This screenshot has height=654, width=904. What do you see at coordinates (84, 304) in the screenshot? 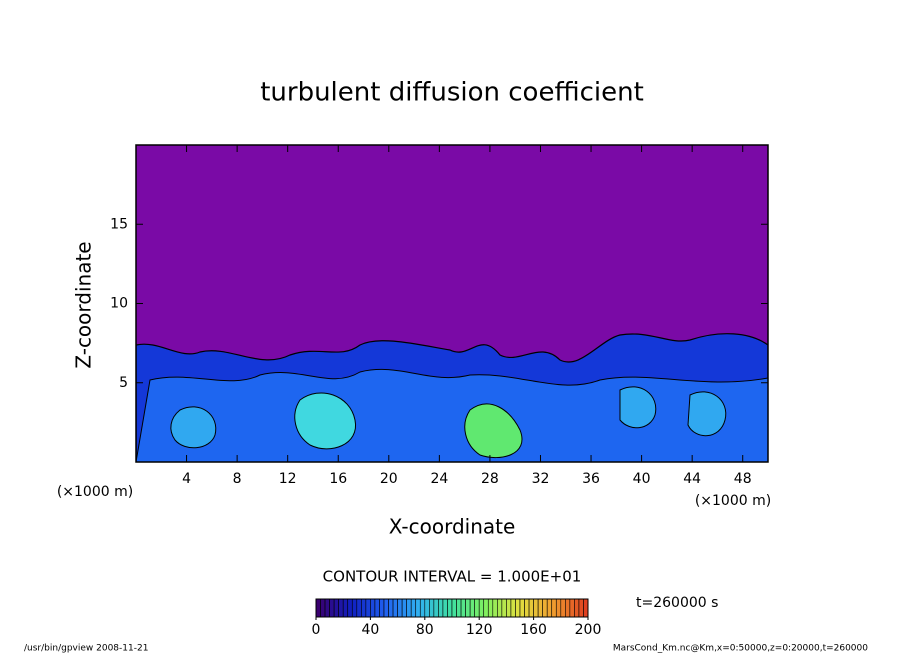
I see `y-axis-label: Z-coordinate` at bounding box center [84, 304].